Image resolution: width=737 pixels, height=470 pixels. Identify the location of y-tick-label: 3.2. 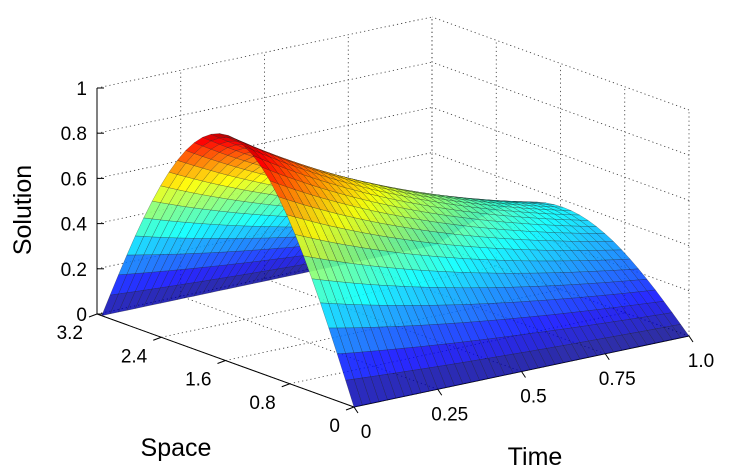
(70, 333).